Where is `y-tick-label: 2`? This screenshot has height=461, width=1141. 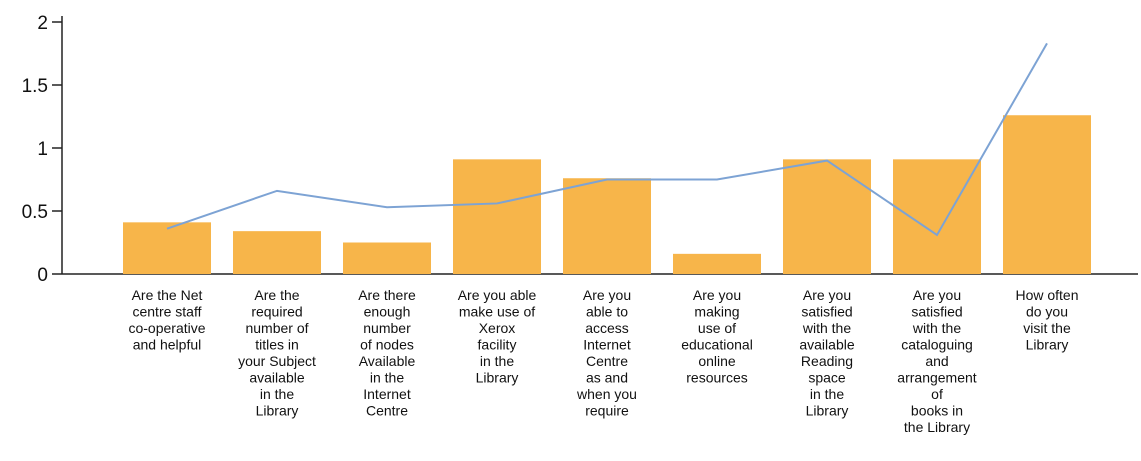 y-tick-label: 2 is located at coordinates (42, 23).